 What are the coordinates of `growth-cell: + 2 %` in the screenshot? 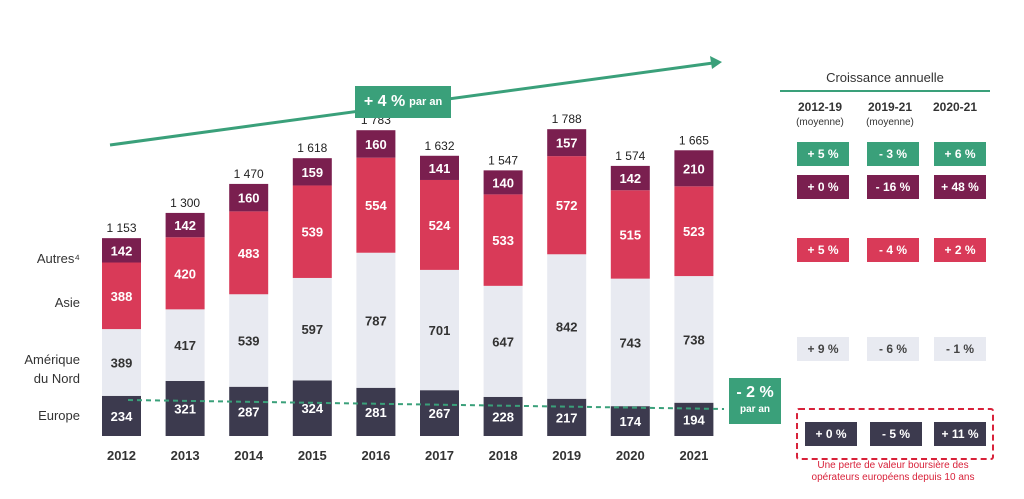 It's located at (960, 250).